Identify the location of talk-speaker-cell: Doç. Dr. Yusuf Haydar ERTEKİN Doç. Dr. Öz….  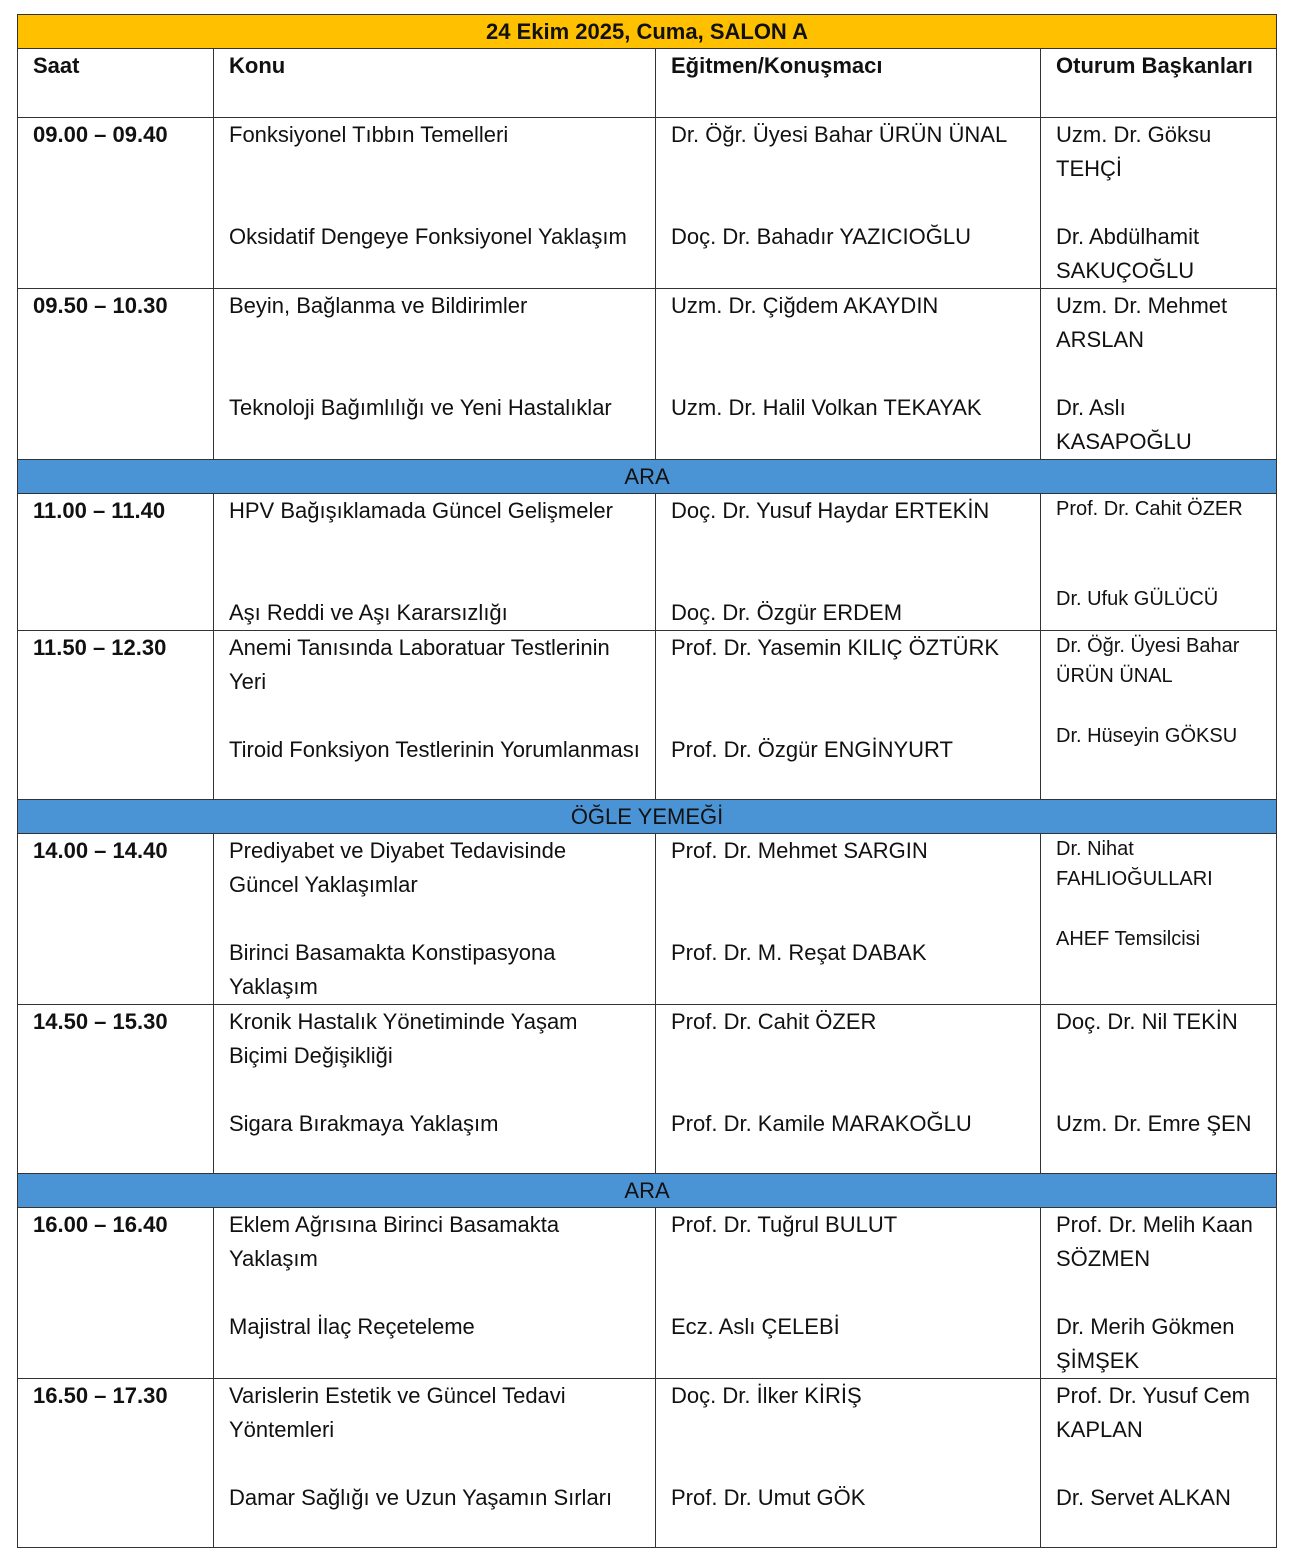
(848, 562).